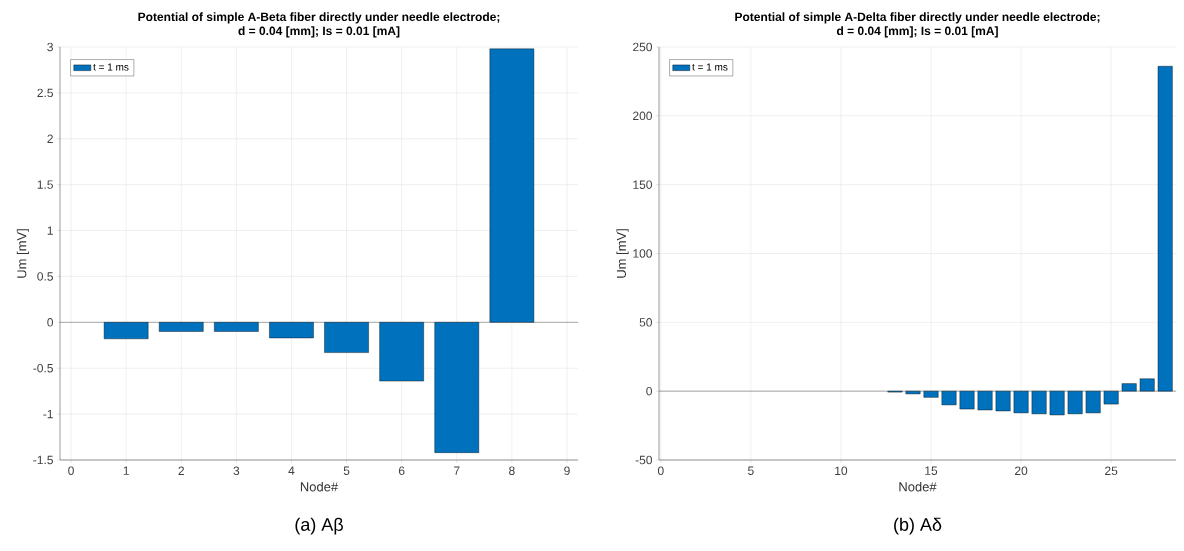 The height and width of the screenshot is (551, 1184). Describe the element at coordinates (642, 116) in the screenshot. I see `y-tick-label: 200` at that location.